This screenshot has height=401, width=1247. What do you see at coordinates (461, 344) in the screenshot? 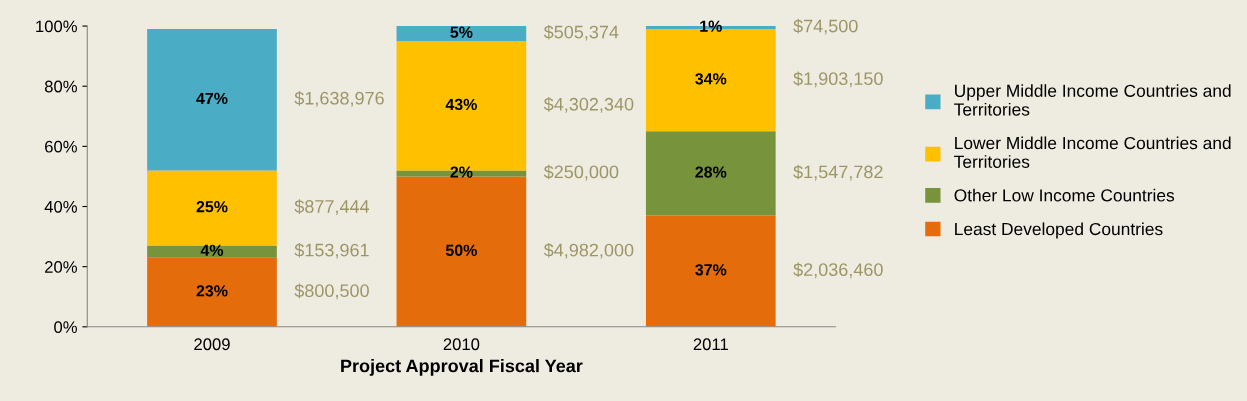
I see `x-tick-label: 2010` at bounding box center [461, 344].